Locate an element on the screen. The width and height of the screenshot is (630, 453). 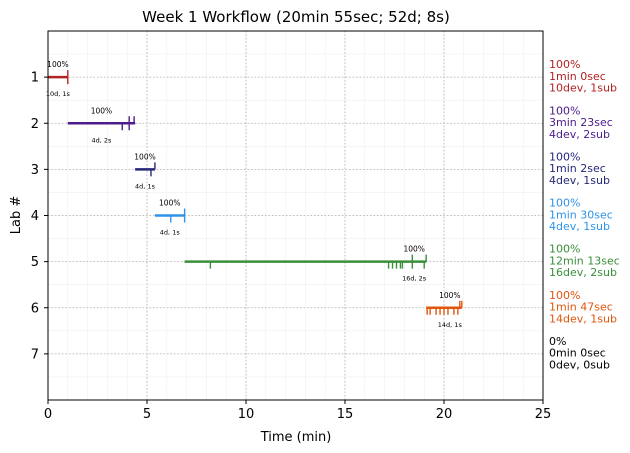
lab-1-summary-line: 1min 0sec is located at coordinates (577, 76).